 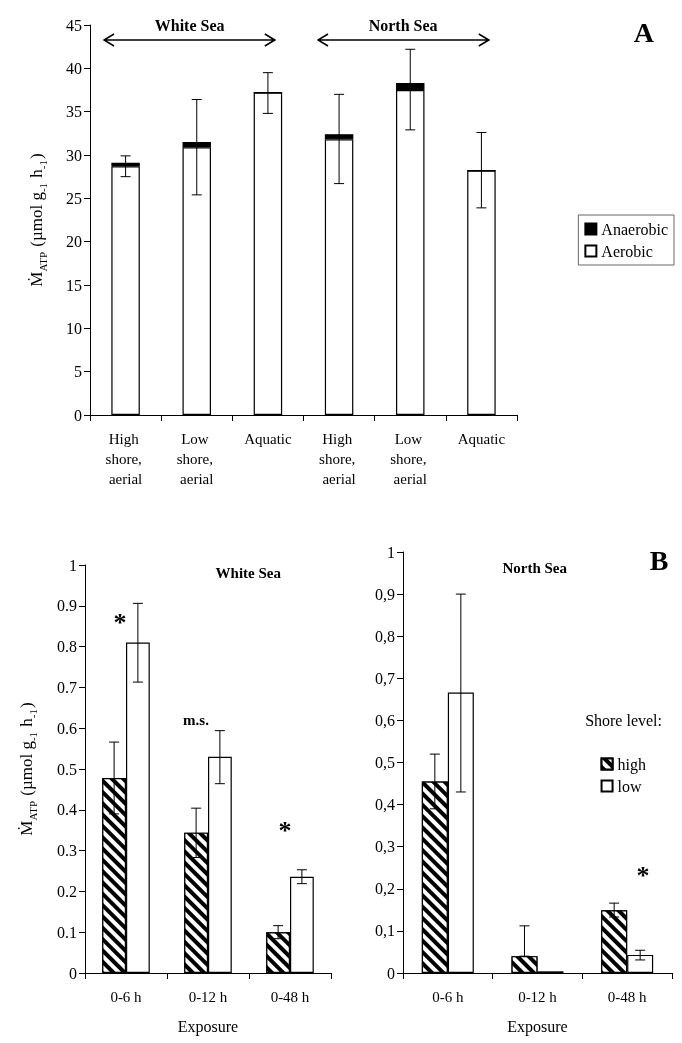 What do you see at coordinates (74, 242) in the screenshot?
I see `y-tick-label: 20` at bounding box center [74, 242].